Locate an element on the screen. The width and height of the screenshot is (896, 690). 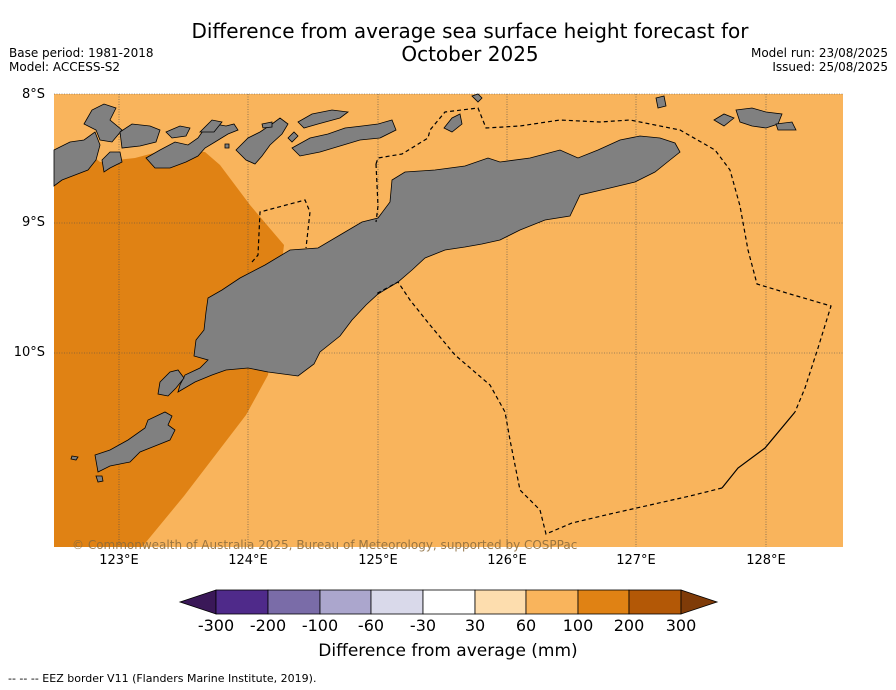
land-flores-east is located at coordinates (77, 159).